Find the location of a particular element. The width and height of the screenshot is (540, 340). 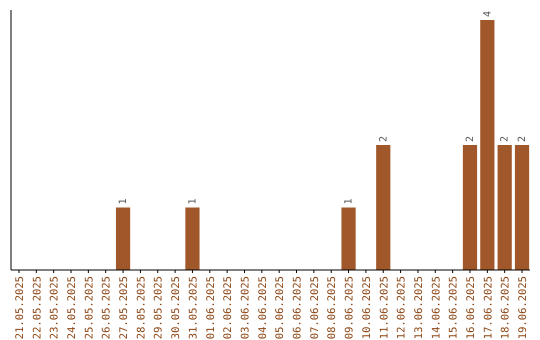

x-tick-label: 29.05.2025 is located at coordinates (158, 308).